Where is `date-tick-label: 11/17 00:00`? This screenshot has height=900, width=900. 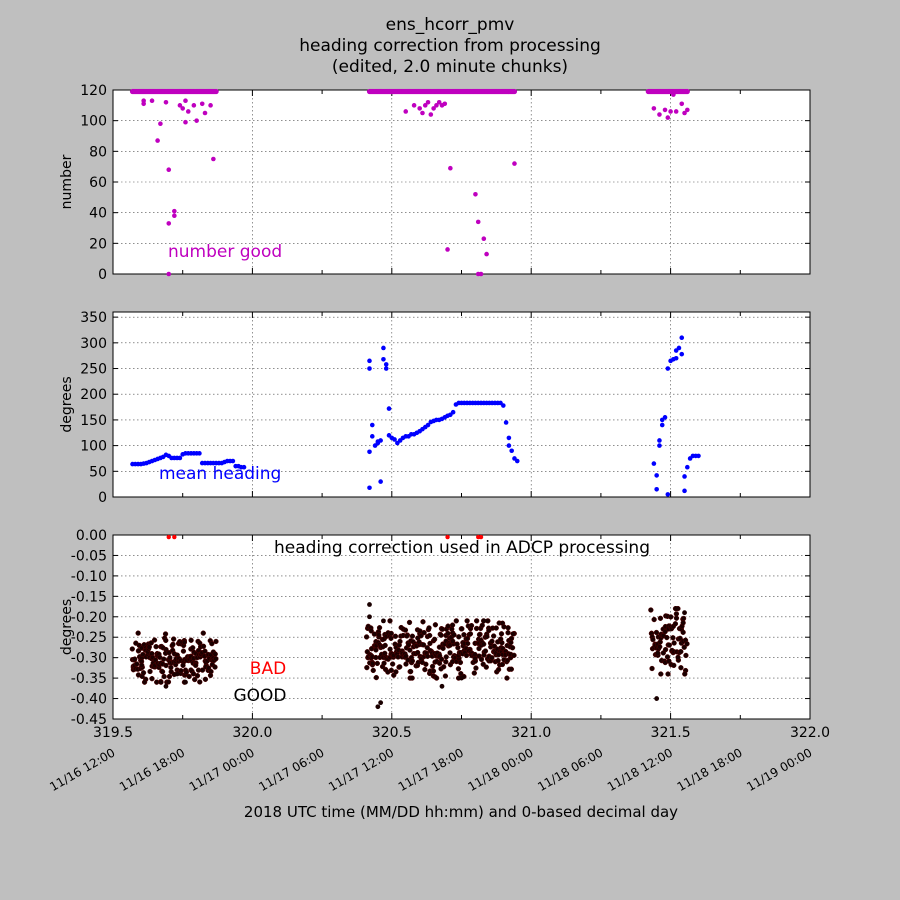 date-tick-label: 11/17 00:00 is located at coordinates (222, 769).